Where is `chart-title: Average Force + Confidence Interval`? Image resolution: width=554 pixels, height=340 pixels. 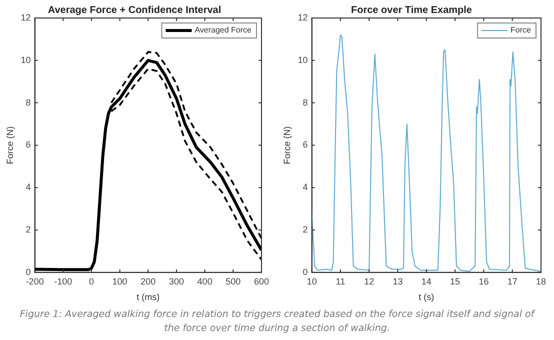
chart-title: Average Force + Confidence Interval is located at coordinates (135, 10).